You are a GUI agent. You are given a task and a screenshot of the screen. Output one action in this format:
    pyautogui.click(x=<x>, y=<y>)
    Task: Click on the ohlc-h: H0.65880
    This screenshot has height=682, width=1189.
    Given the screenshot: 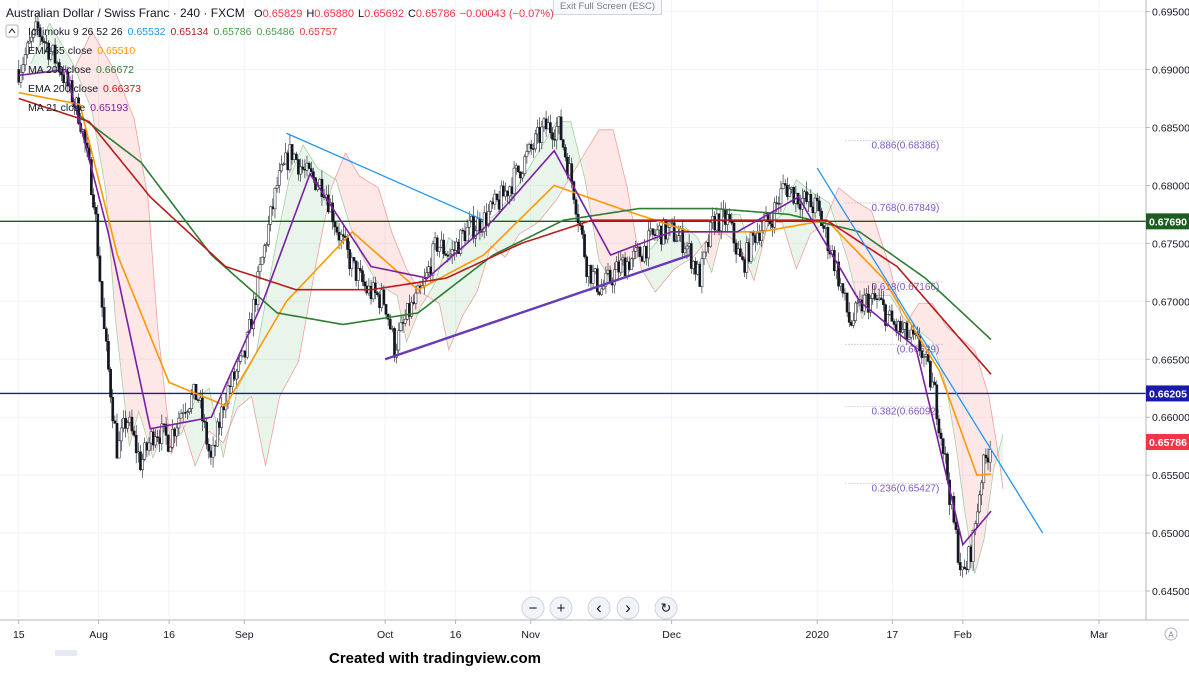 What is the action you would take?
    pyautogui.click(x=330, y=14)
    